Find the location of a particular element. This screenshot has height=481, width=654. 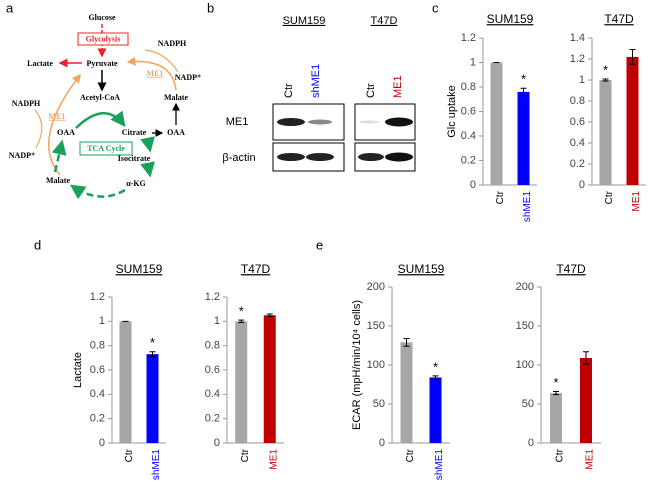

glycolysis-box is located at coordinates (103, 39).